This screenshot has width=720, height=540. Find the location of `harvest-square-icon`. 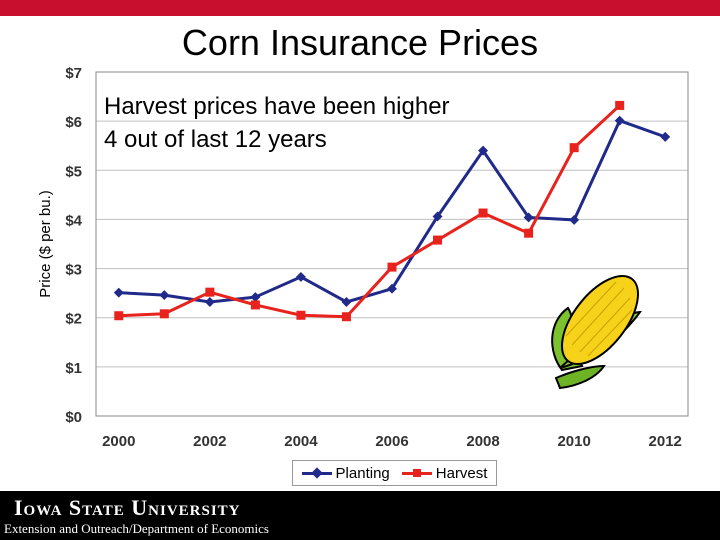

harvest-square-icon is located at coordinates (416, 473).